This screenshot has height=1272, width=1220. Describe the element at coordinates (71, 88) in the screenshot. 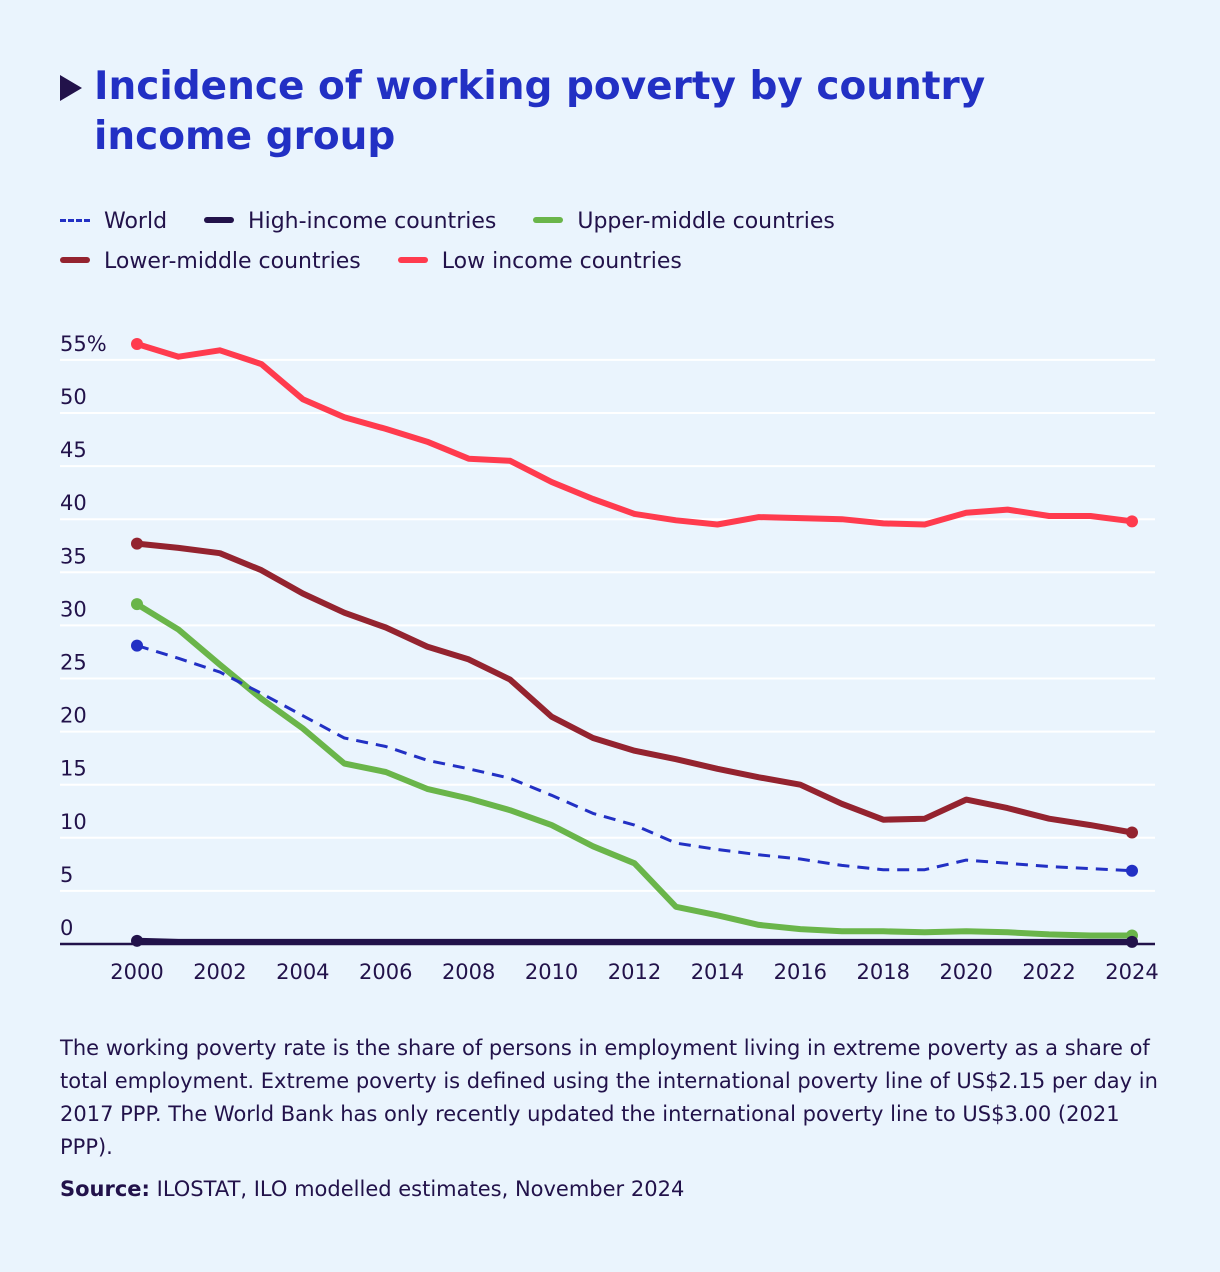

I see `triangle-right-icon` at that location.